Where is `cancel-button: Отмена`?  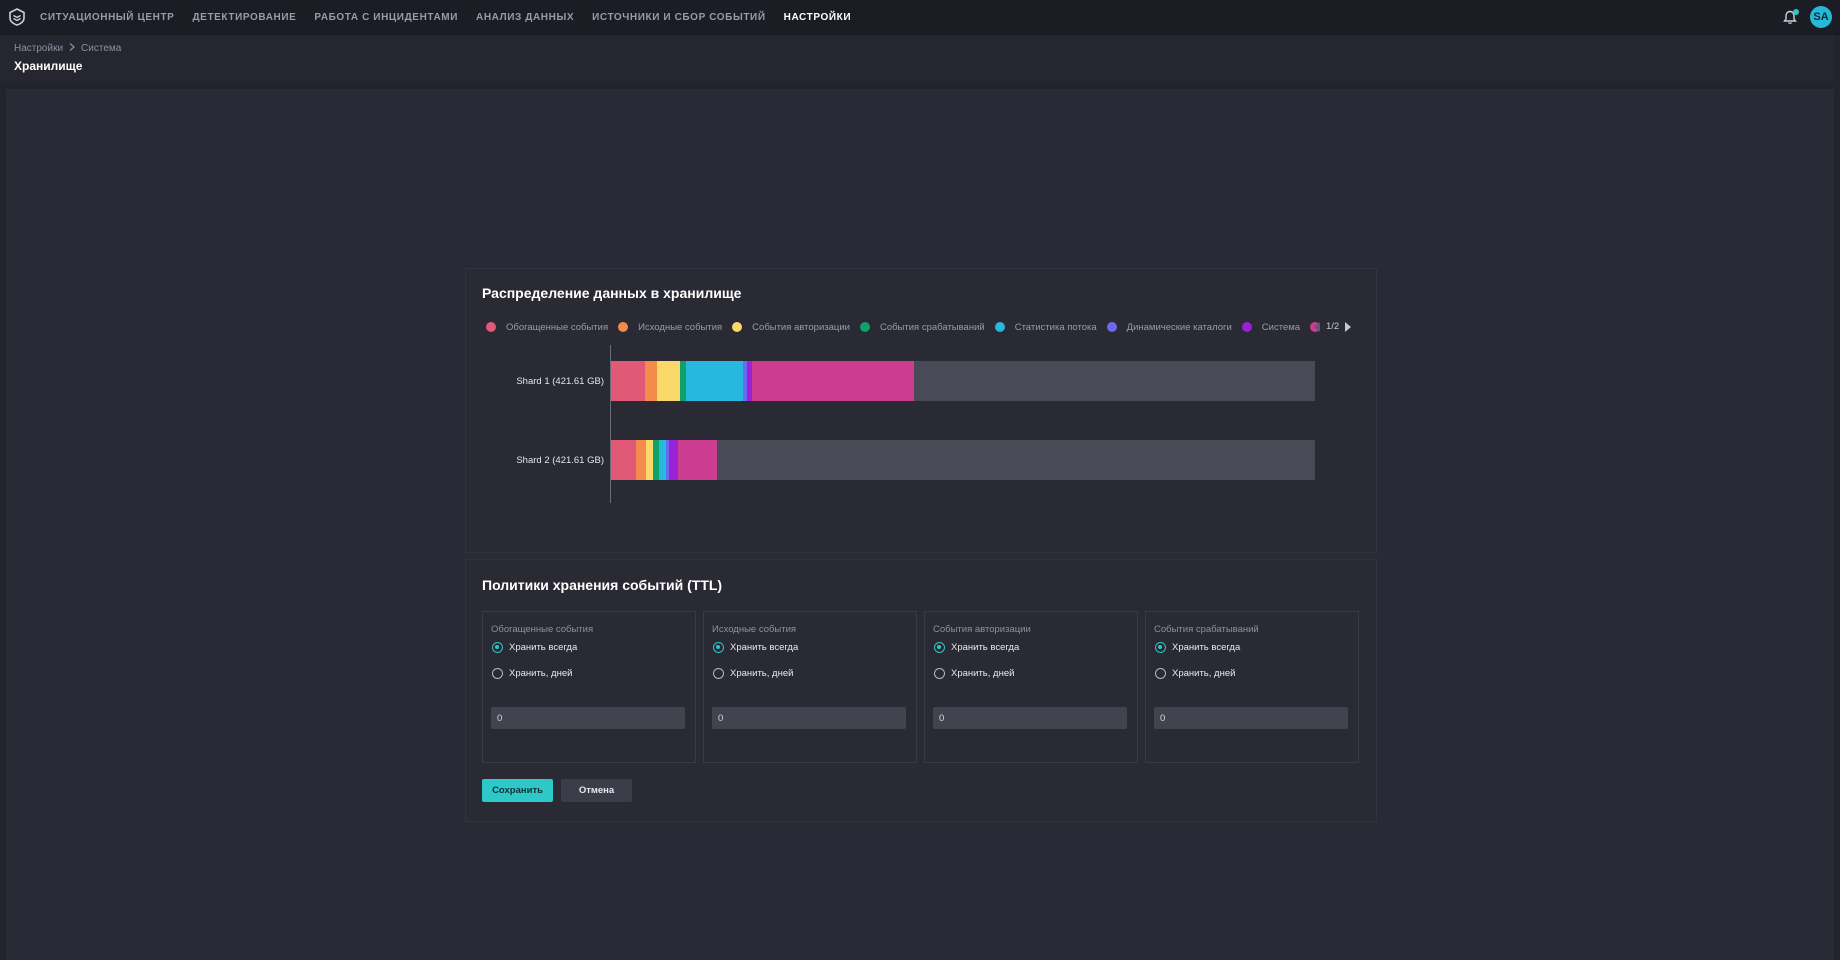 cancel-button: Отмена is located at coordinates (596, 790).